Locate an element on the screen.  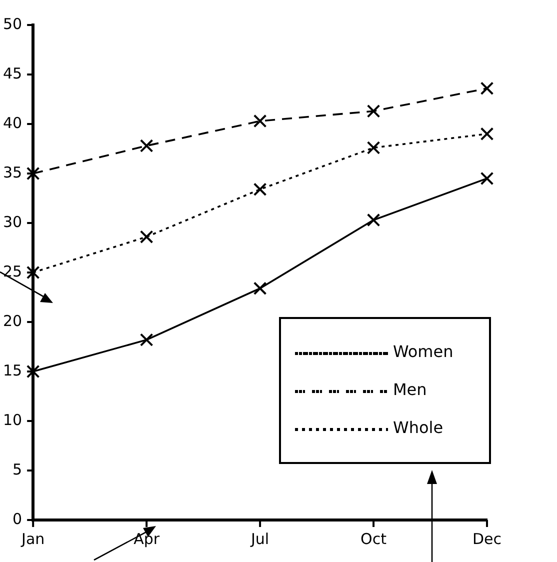
y-tick-label: 10 is located at coordinates (12, 419).